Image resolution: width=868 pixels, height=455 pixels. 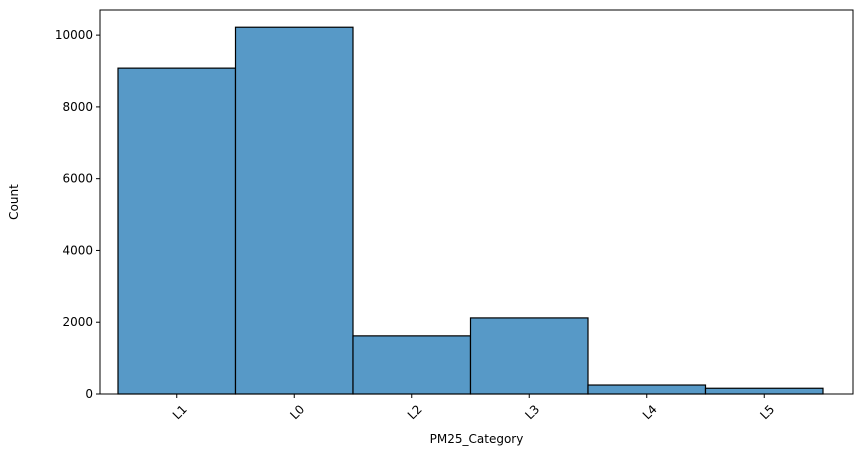 What do you see at coordinates (77, 107) in the screenshot?
I see `y-tick-label-8000: 8000` at bounding box center [77, 107].